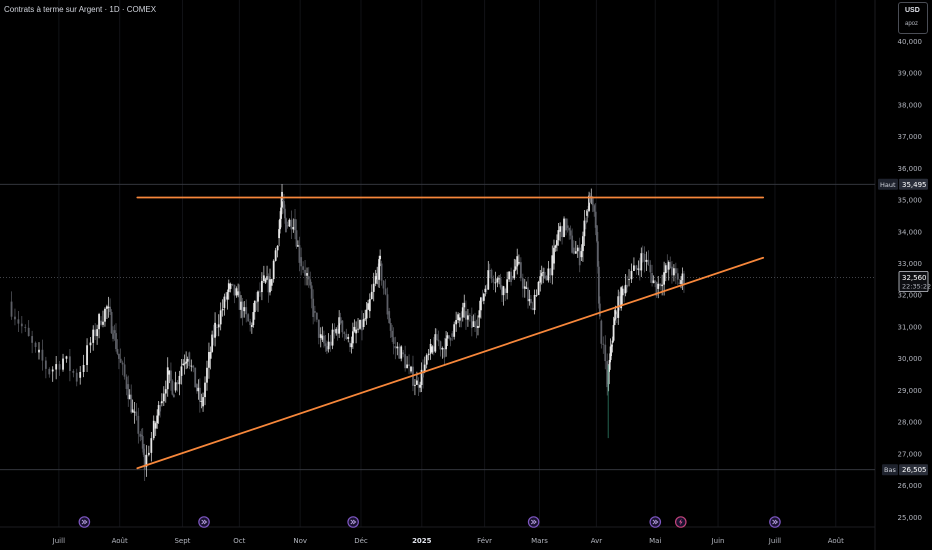 This screenshot has width=932, height=550. Describe the element at coordinates (239, 541) in the screenshot. I see `x-tick-label: Oct` at that location.